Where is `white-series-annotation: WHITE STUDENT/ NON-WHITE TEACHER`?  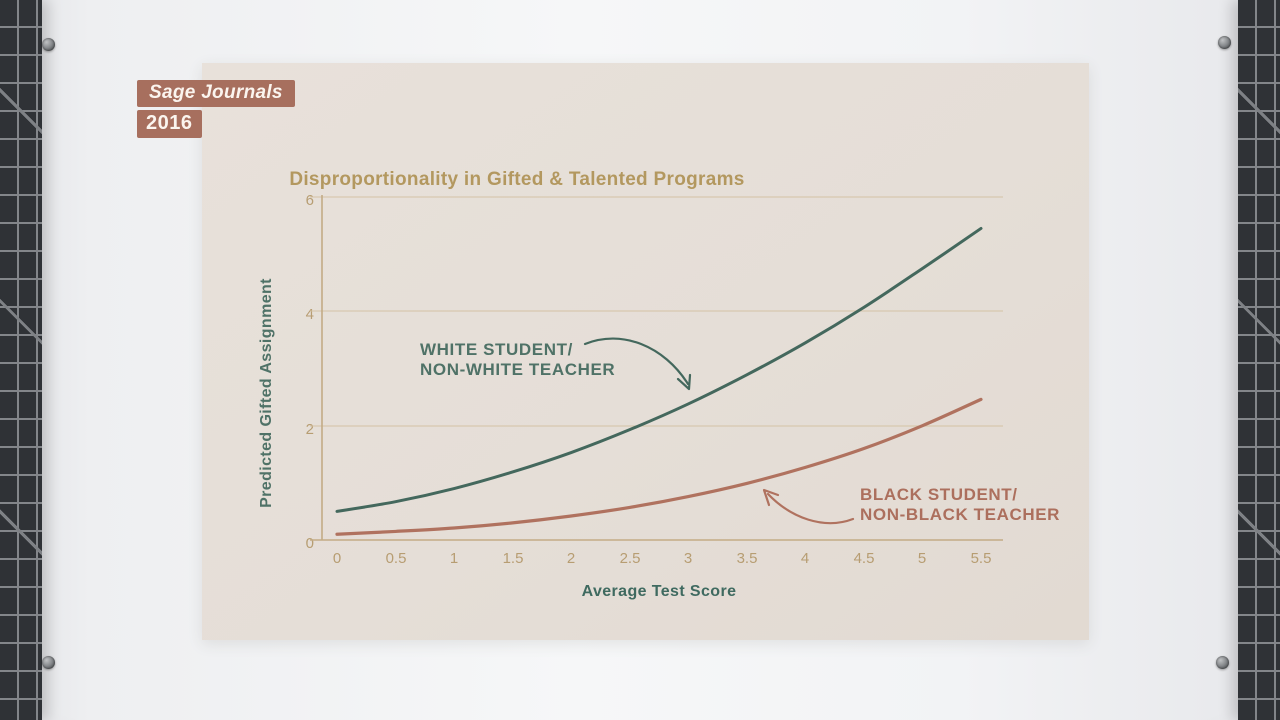 white-series-annotation: WHITE STUDENT/ NON-WHITE TEACHER is located at coordinates (517, 359).